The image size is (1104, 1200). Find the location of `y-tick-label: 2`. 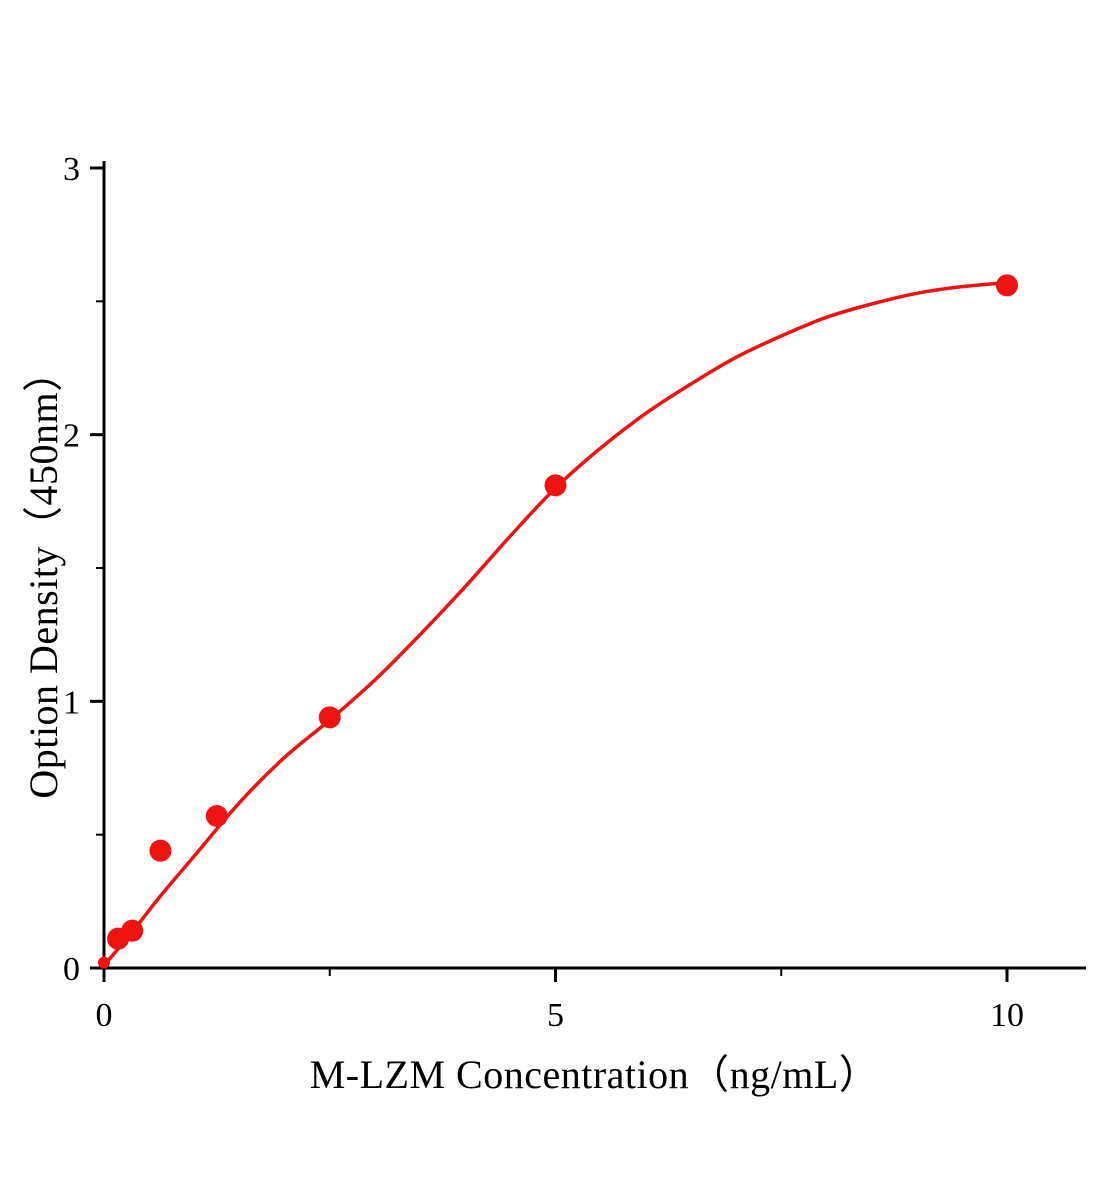

y-tick-label: 2 is located at coordinates (71, 436).